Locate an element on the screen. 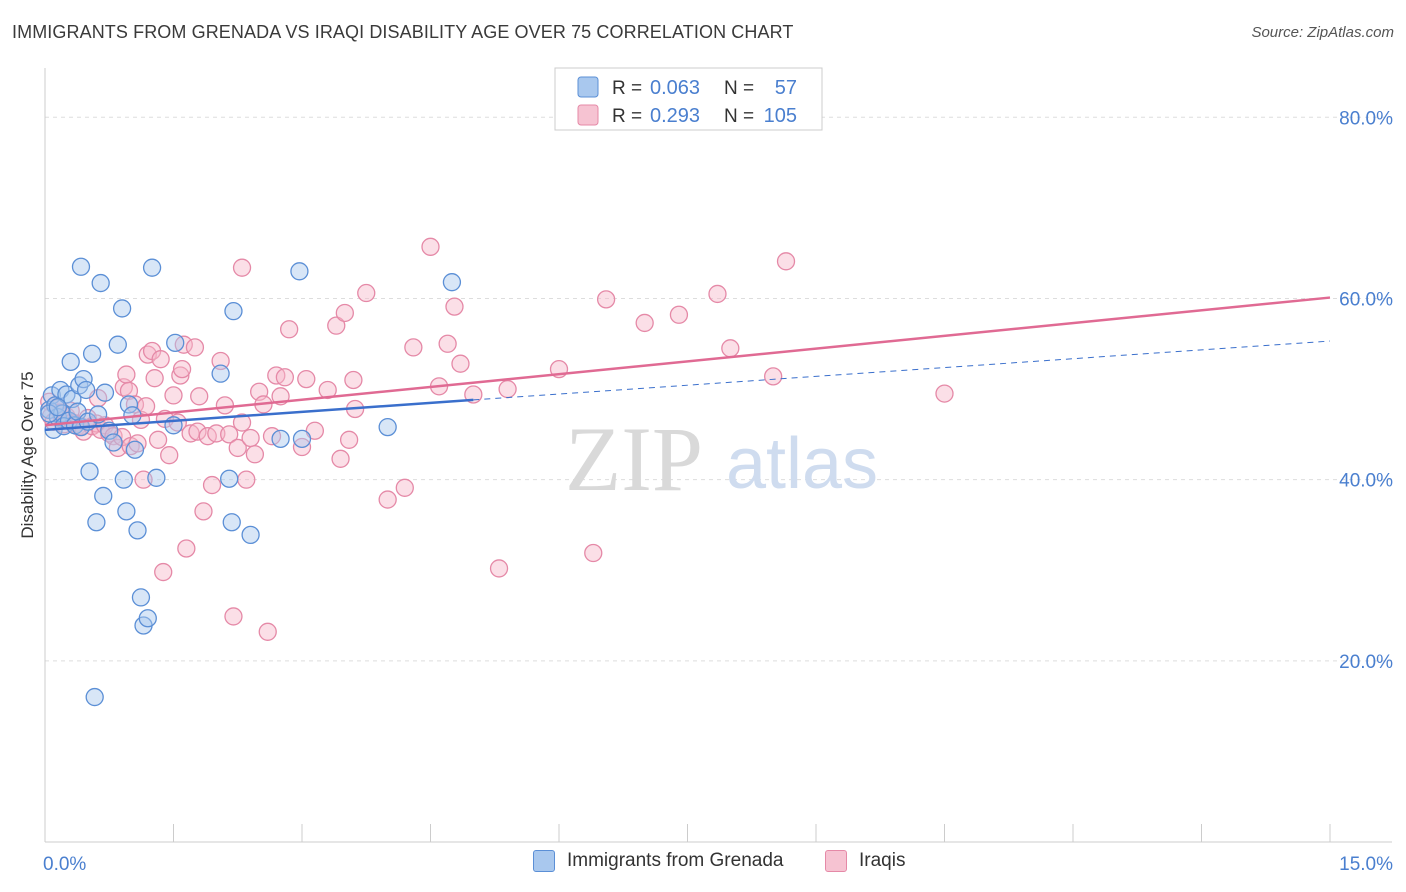 Image resolution: width=1406 pixels, height=892 pixels. watermark-zip: ZIP is located at coordinates (634, 459).